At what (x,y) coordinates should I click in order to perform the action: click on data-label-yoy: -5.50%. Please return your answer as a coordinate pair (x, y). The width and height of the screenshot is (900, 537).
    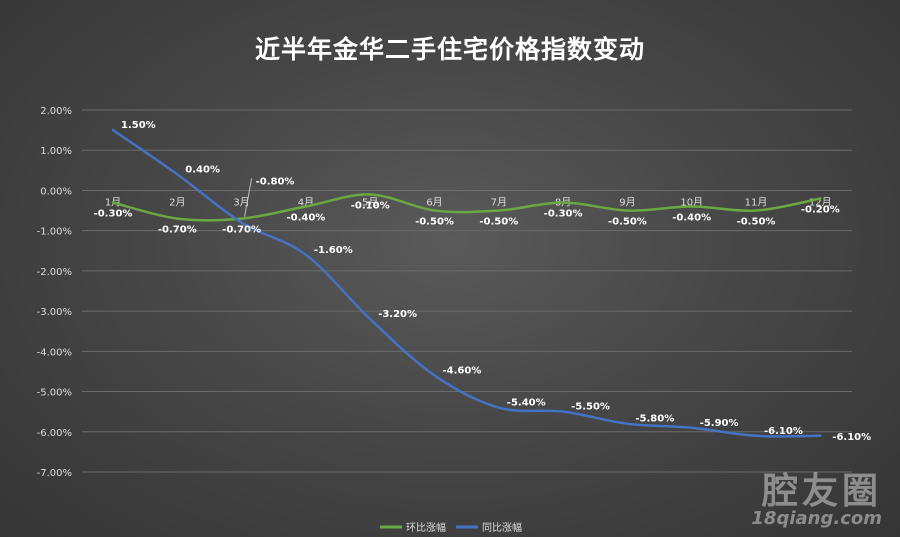
    Looking at the image, I should click on (590, 407).